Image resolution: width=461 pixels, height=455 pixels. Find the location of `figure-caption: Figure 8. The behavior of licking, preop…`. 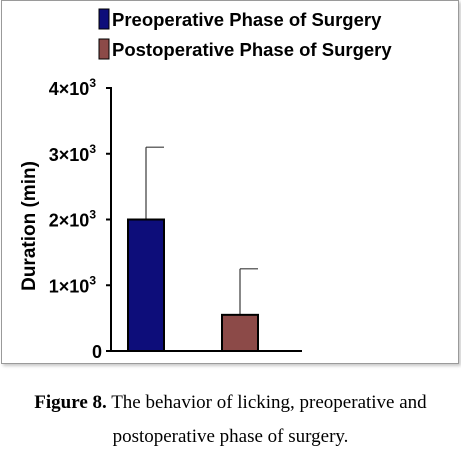

figure-caption: Figure 8. The behavior of licking, preop… is located at coordinates (230, 420).